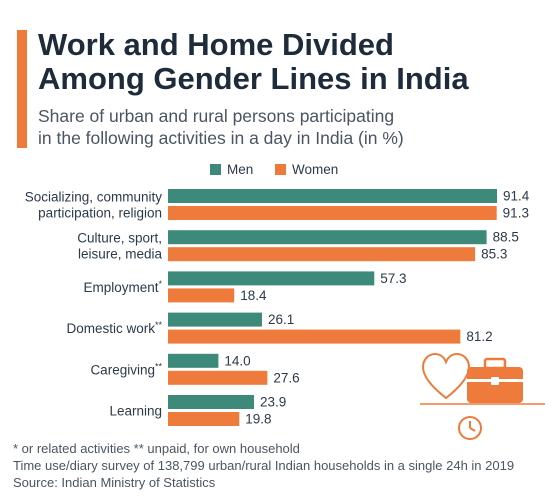 The image size is (553, 501). I want to click on decorative-illustration, so click(482, 396).